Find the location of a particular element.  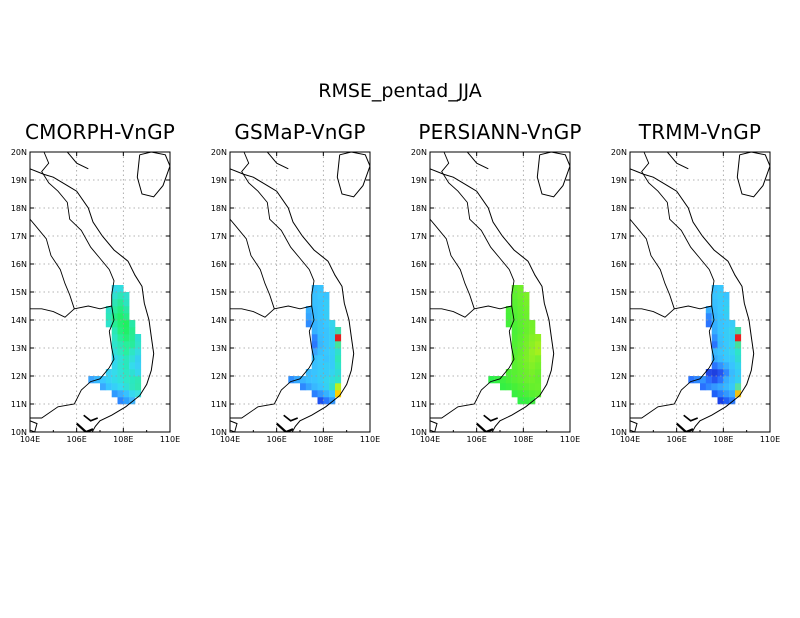

gridlines is located at coordinates (700, 292).